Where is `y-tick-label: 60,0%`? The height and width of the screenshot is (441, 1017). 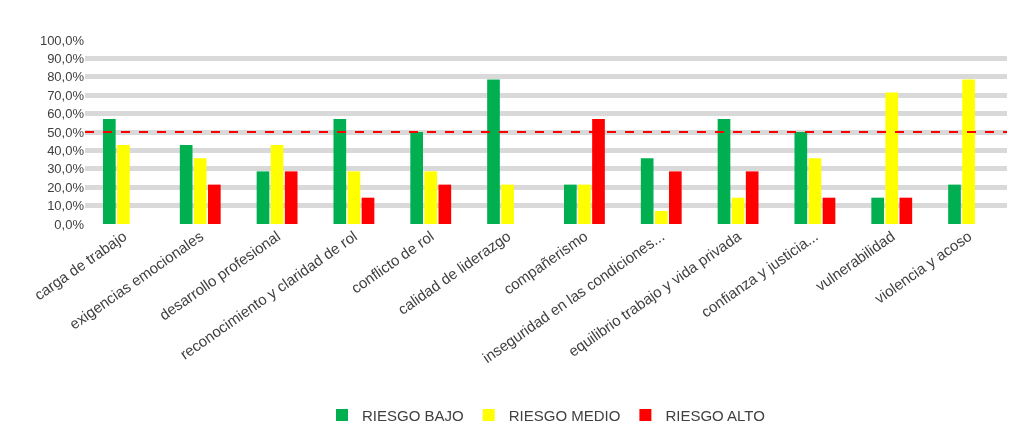
y-tick-label: 60,0% is located at coordinates (66, 114).